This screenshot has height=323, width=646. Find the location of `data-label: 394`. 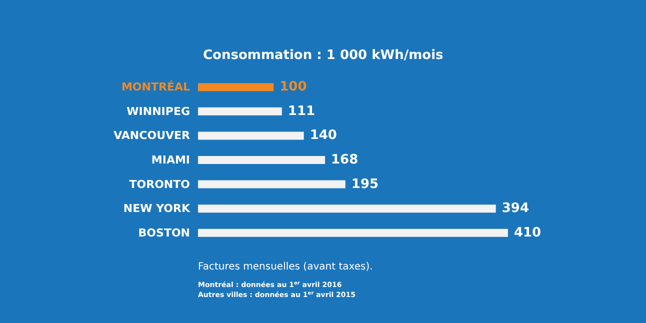

data-label: 394 is located at coordinates (516, 208).